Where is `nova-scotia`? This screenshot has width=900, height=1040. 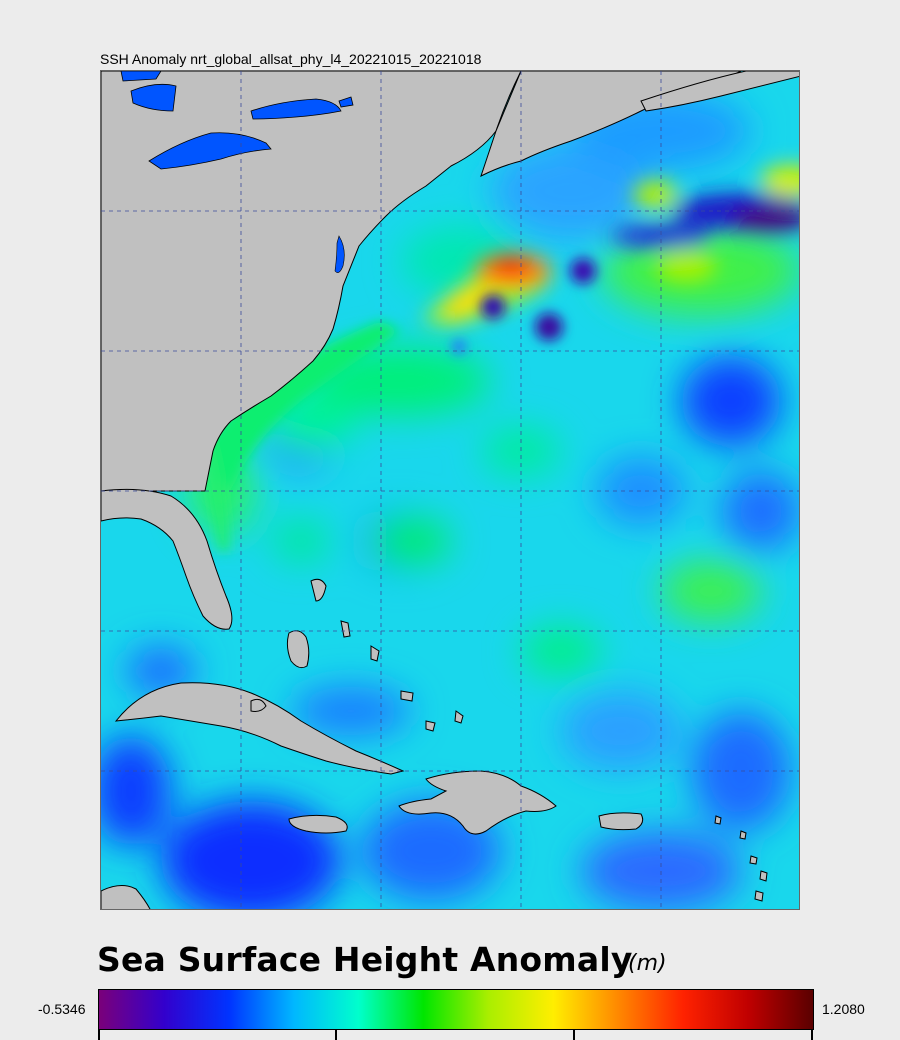 nova-scotia is located at coordinates (719, 91).